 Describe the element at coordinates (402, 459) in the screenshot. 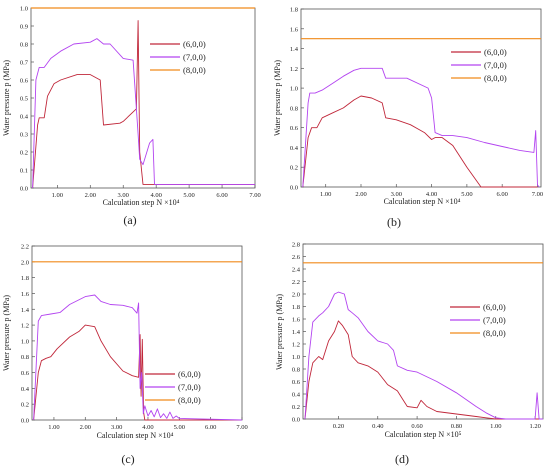

I see `panel-label: (d)` at that location.